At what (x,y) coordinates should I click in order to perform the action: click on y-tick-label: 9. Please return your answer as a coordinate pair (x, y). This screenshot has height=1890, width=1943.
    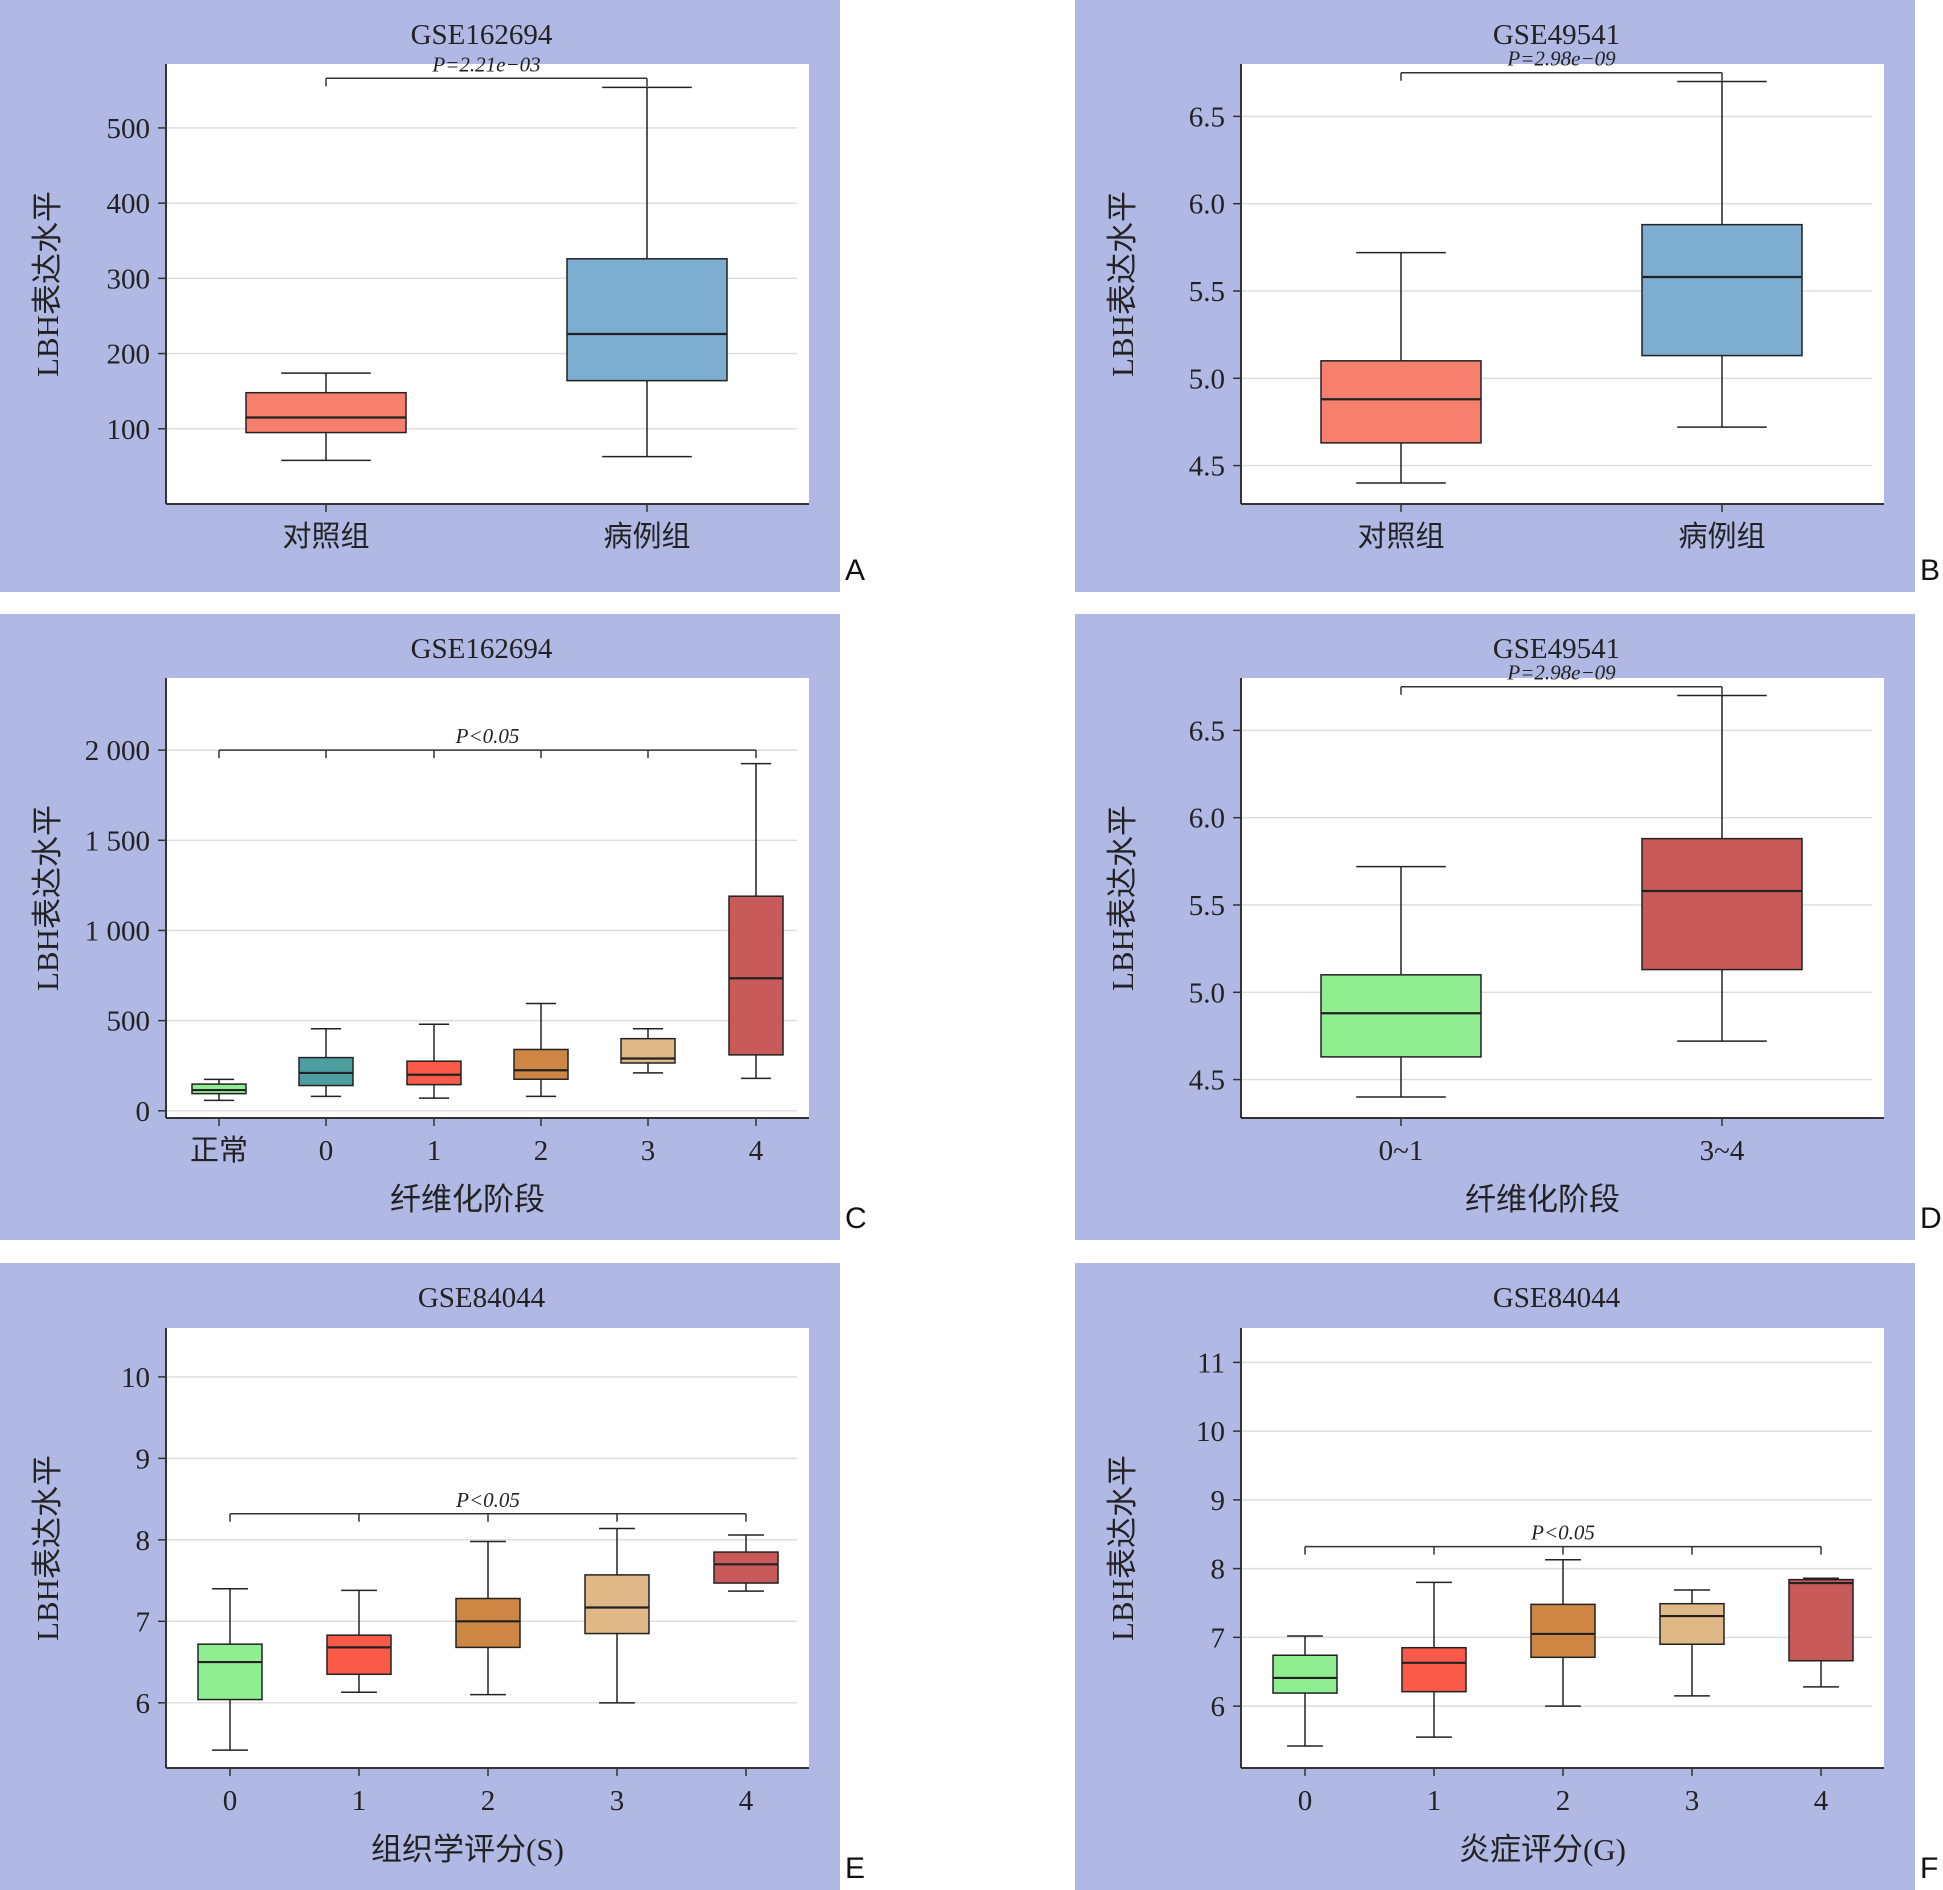
    Looking at the image, I should click on (143, 1459).